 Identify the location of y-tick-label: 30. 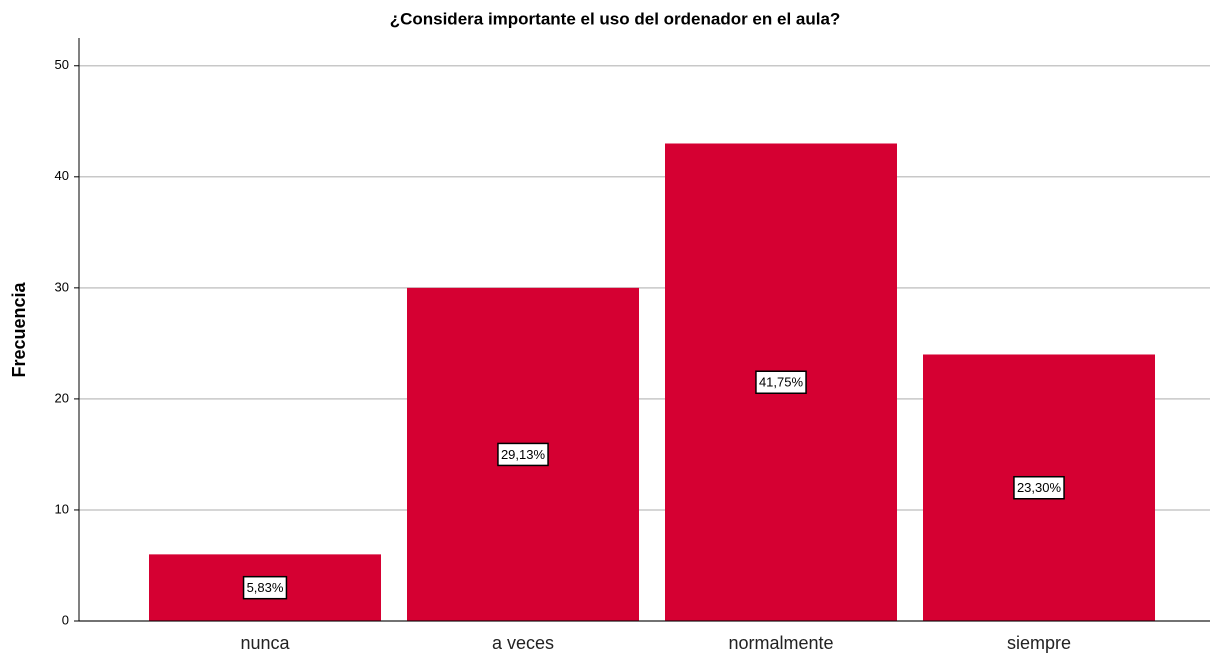
(62, 286).